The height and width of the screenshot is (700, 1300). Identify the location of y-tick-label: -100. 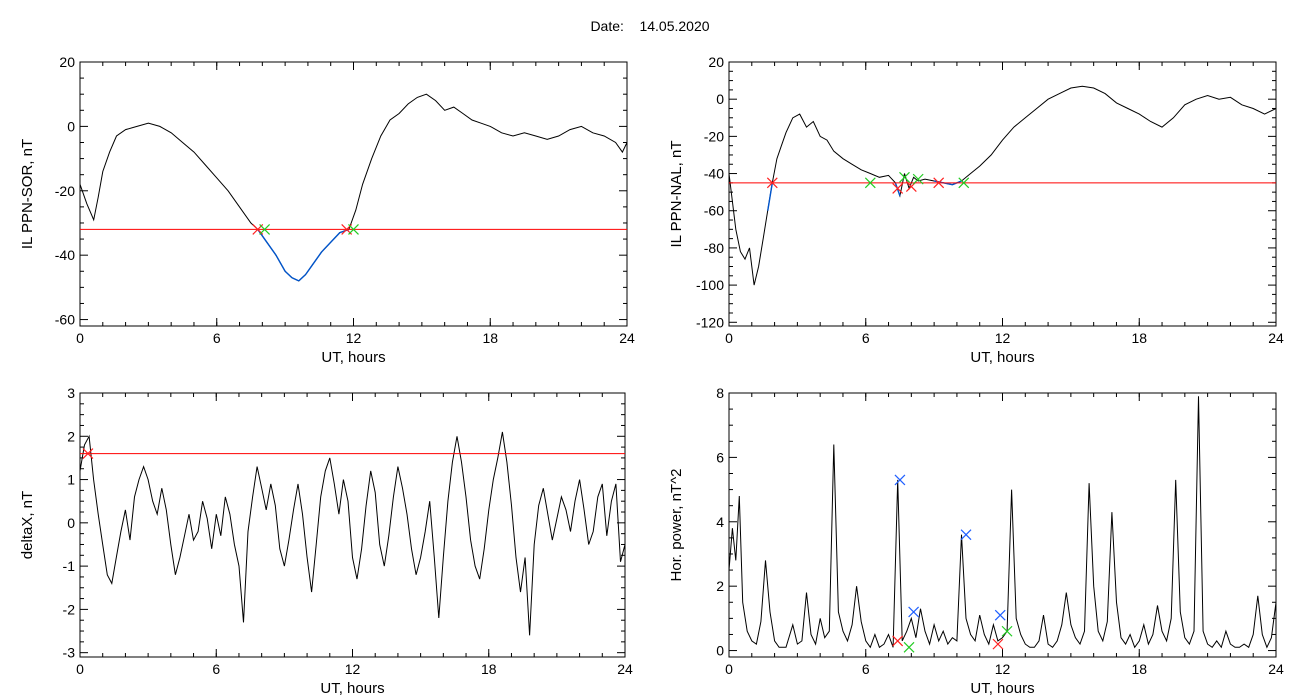
(710, 285).